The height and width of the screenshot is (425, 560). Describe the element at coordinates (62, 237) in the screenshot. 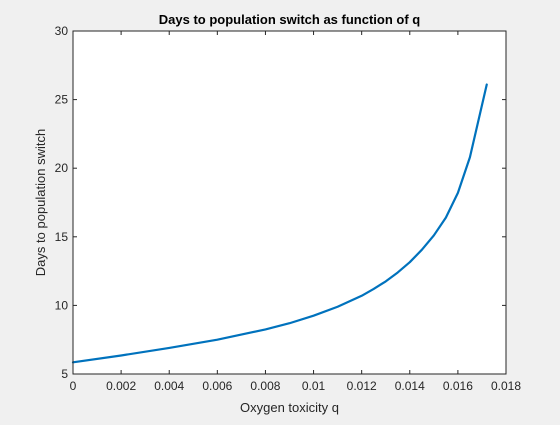

I see `y-tick-label: 15` at that location.